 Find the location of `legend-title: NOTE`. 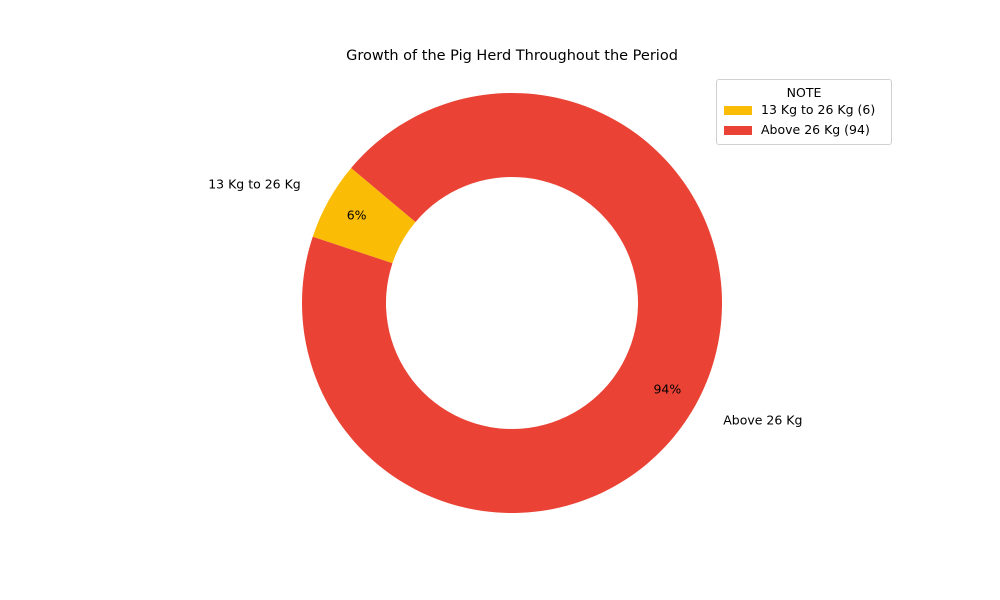

legend-title: NOTE is located at coordinates (804, 92).